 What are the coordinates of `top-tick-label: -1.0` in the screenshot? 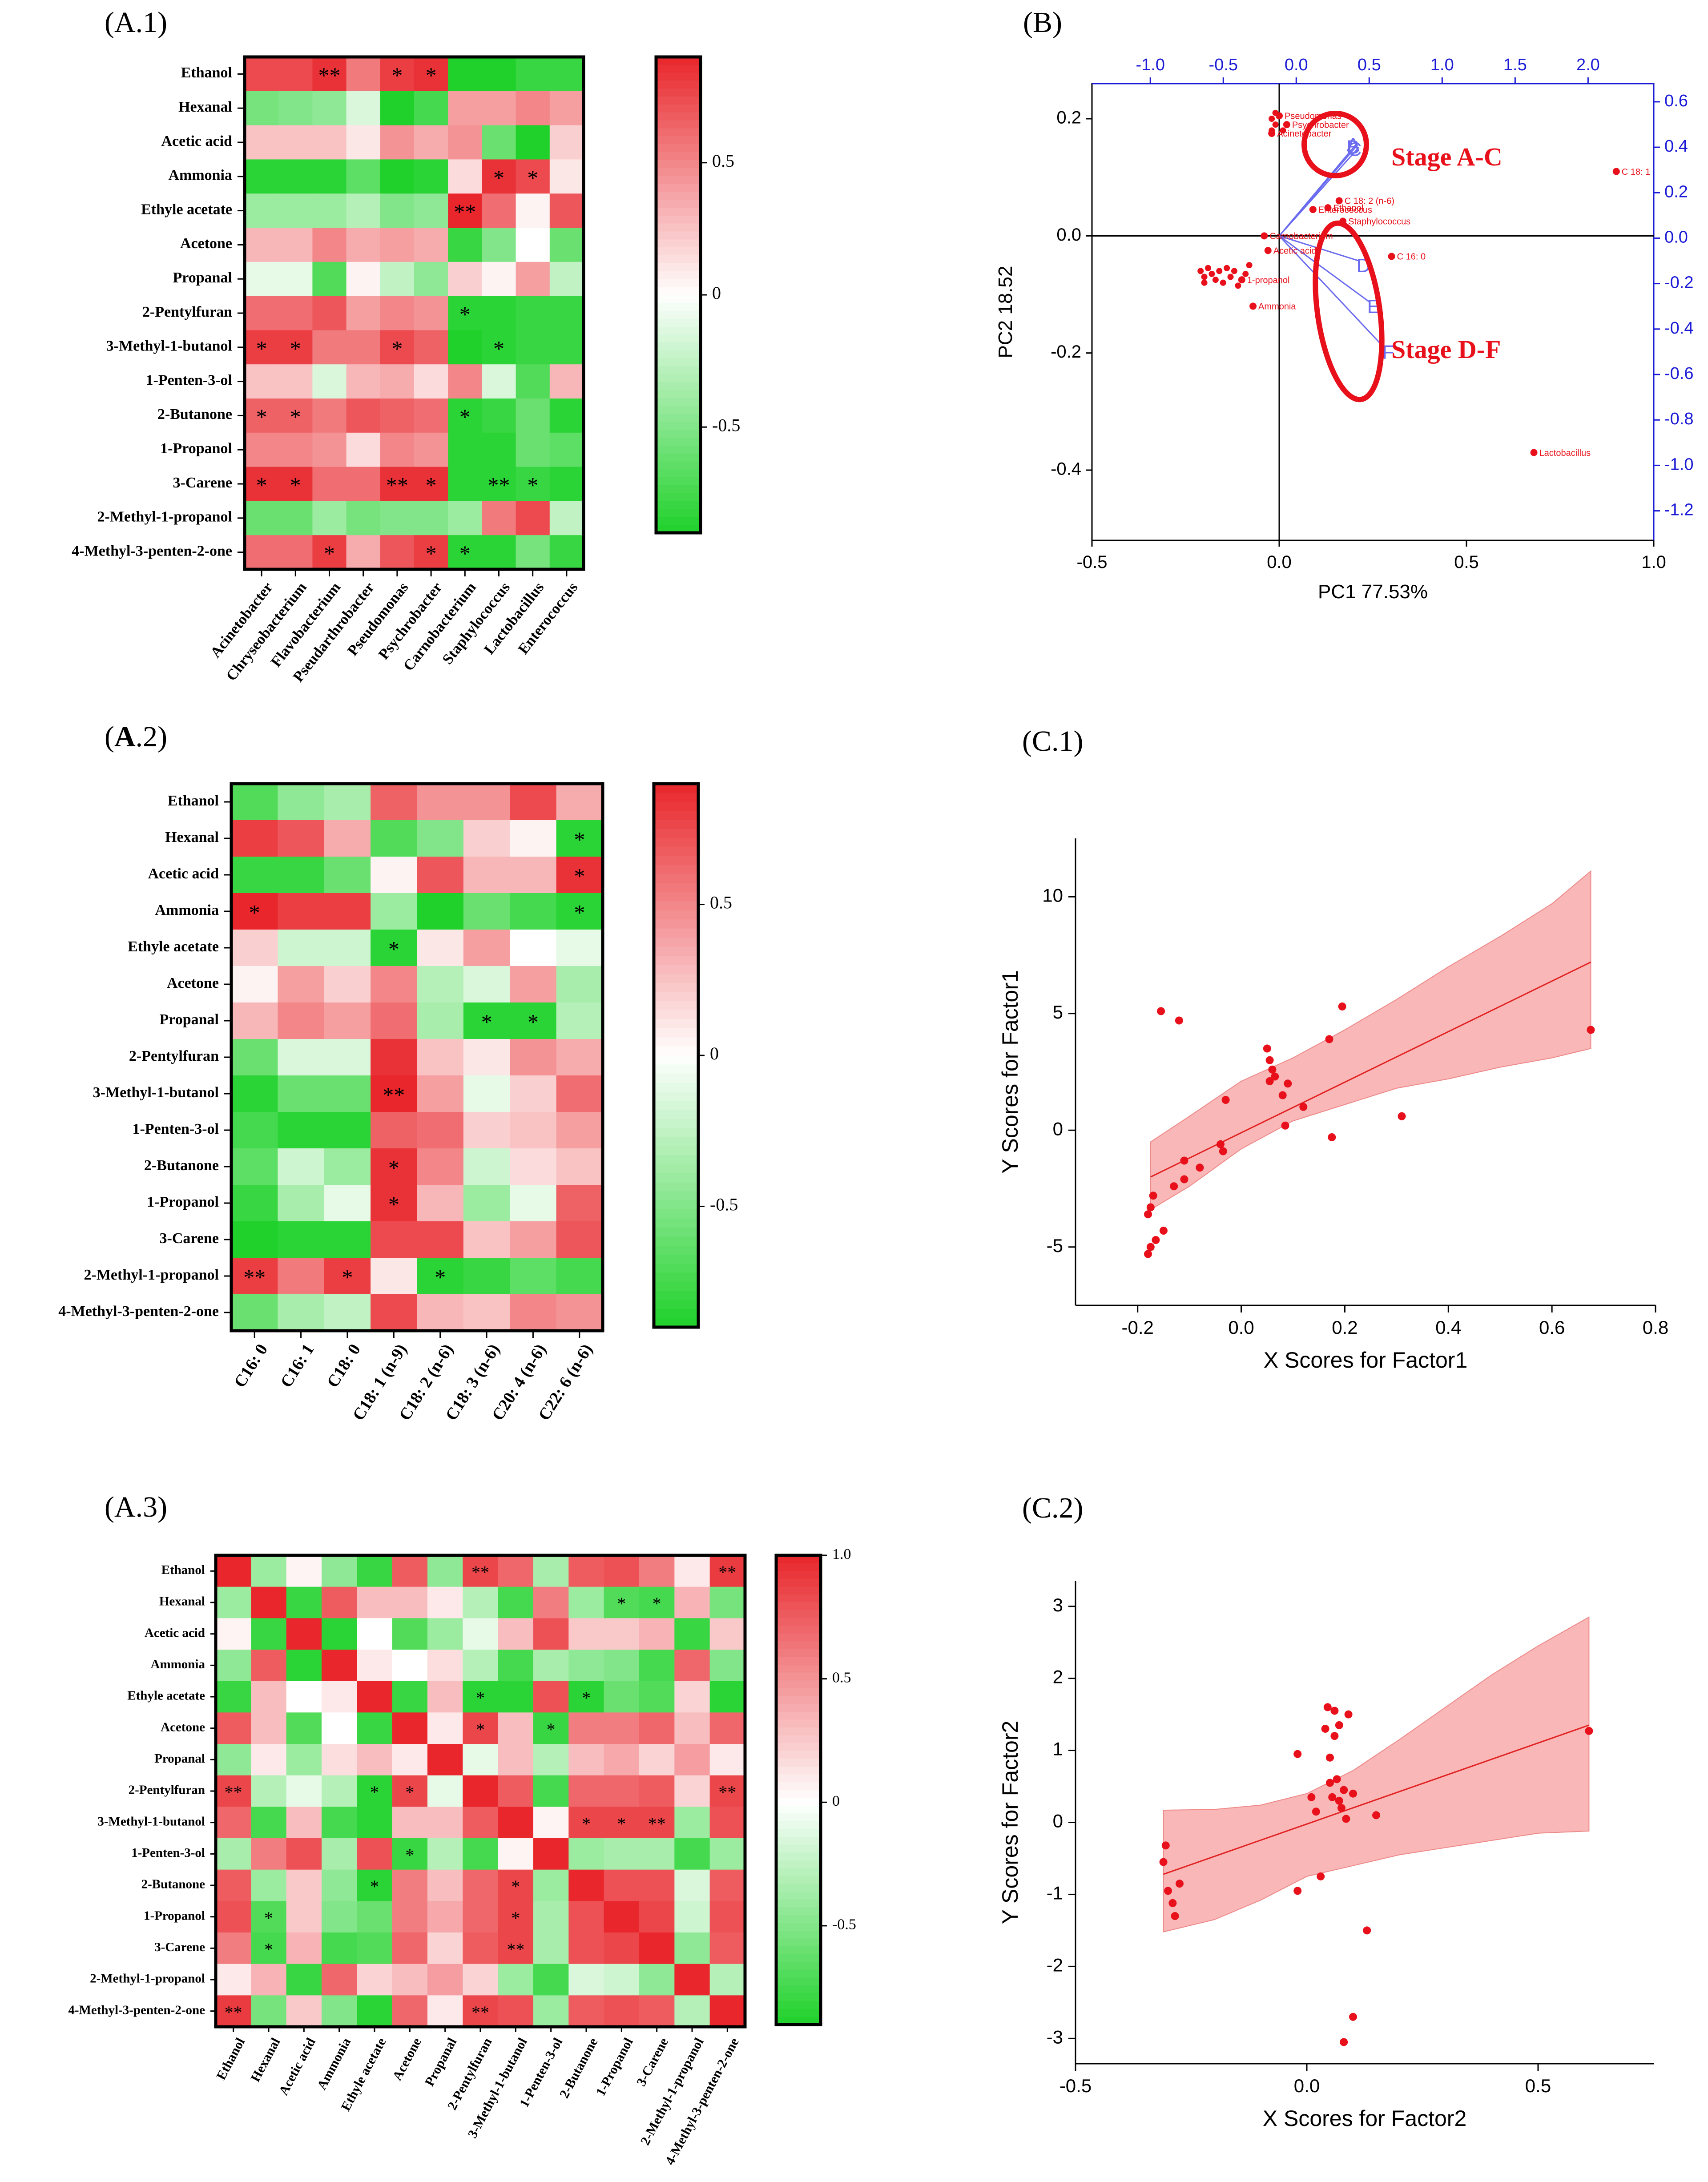 It's located at (1150, 65).